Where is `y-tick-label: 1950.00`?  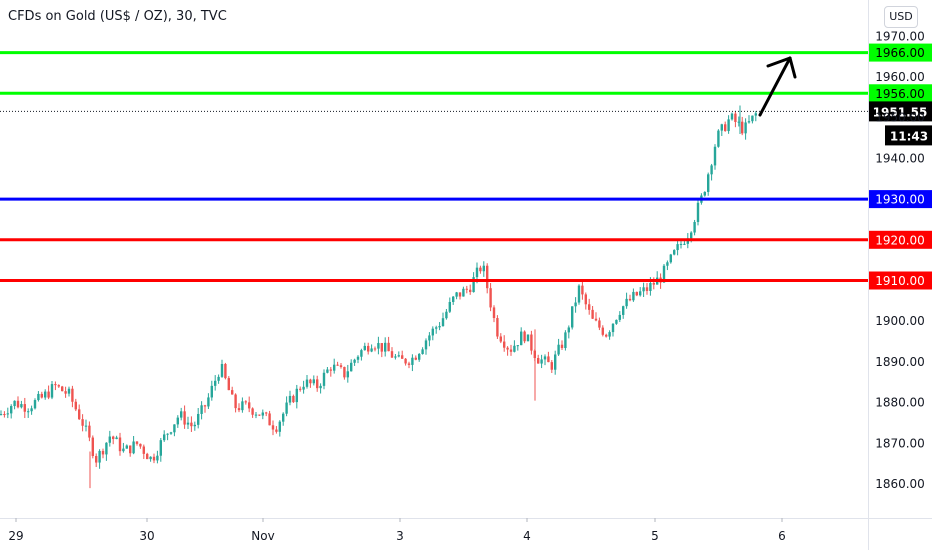 y-tick-label: 1950.00 is located at coordinates (900, 118).